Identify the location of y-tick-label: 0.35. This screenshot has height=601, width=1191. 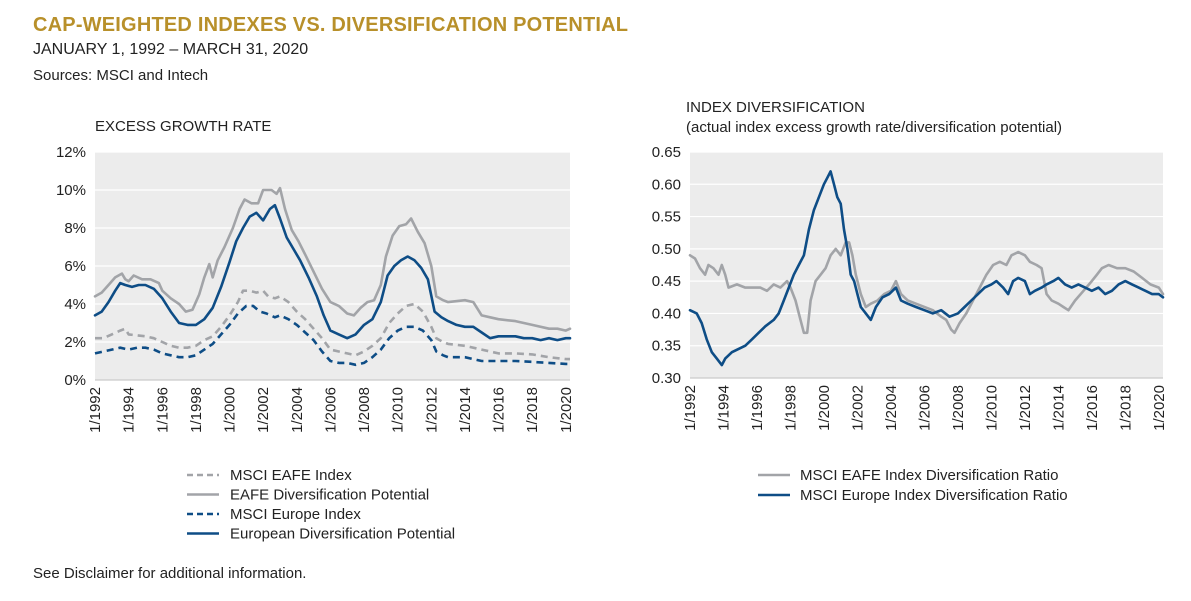
(666, 346).